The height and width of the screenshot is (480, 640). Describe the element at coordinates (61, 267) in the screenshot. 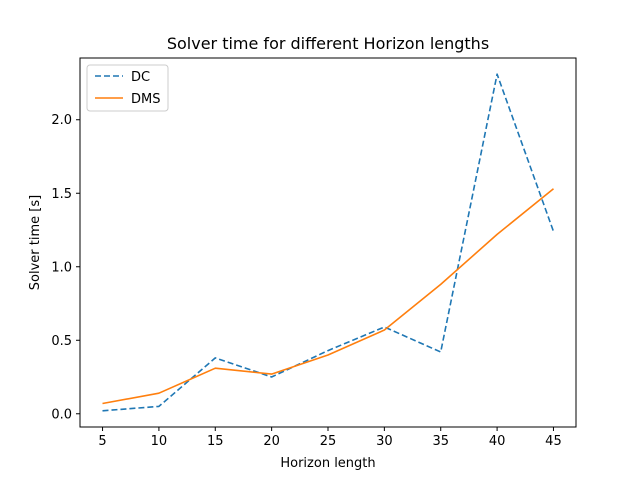

I see `y-tick-label: 1.0` at that location.